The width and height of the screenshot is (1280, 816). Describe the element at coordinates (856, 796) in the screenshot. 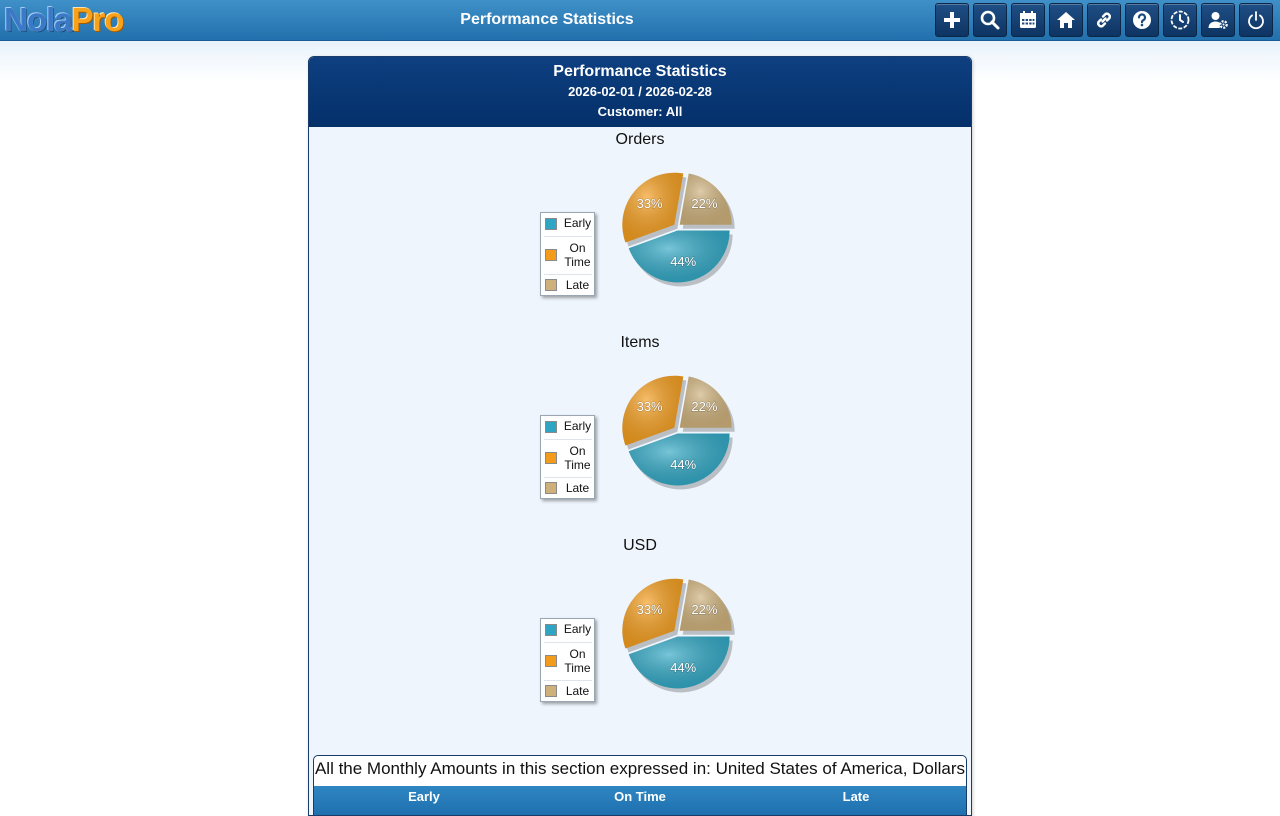

I see `column-header-late: Late` at that location.